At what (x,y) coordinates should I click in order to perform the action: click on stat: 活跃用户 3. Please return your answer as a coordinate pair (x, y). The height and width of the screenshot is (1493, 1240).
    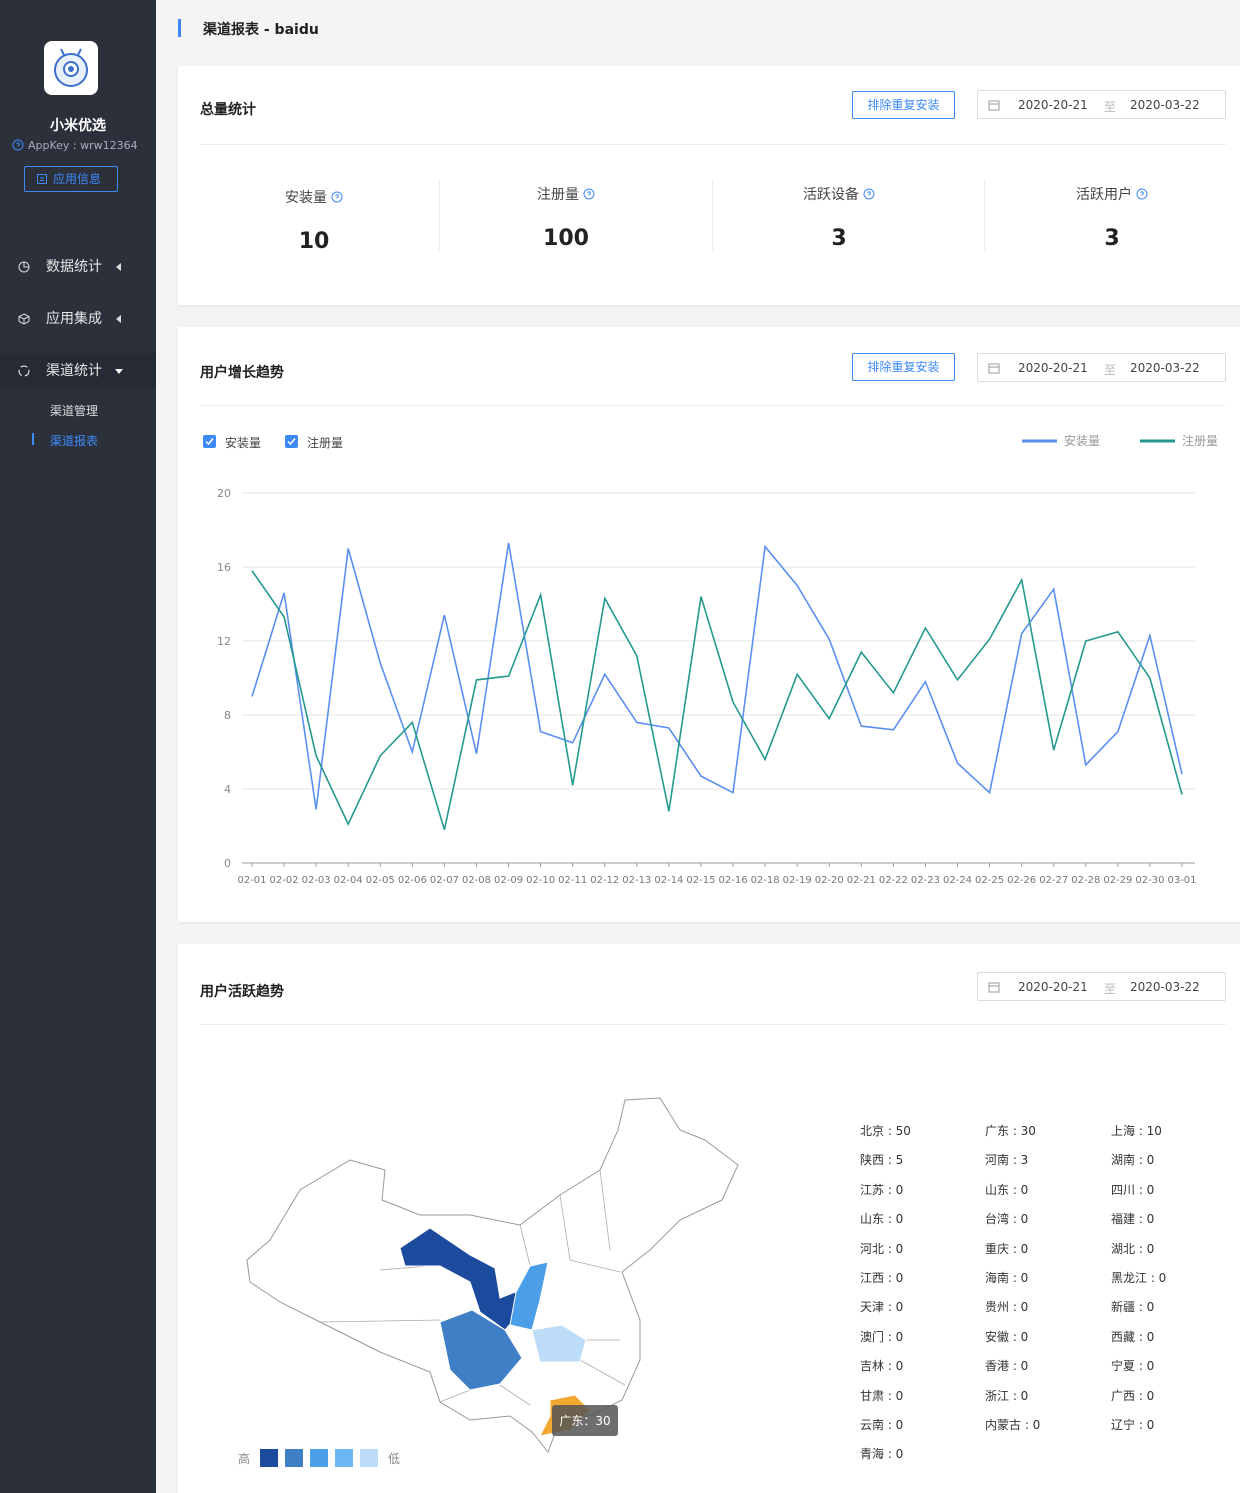
    Looking at the image, I should click on (1108, 217).